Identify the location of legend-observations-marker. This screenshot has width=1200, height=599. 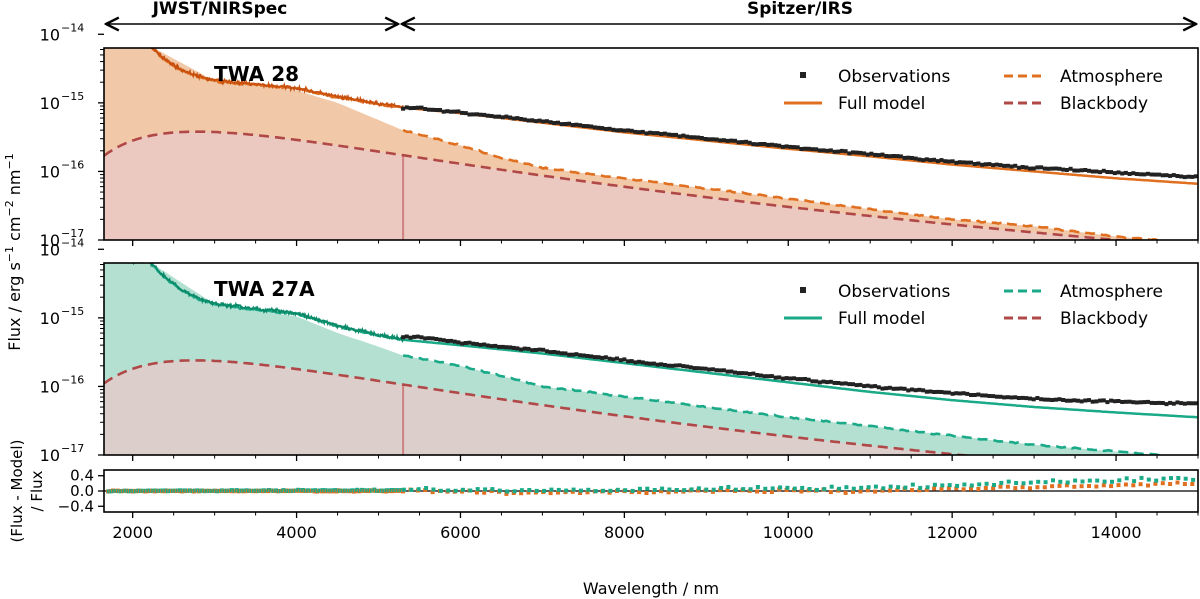
(803, 290).